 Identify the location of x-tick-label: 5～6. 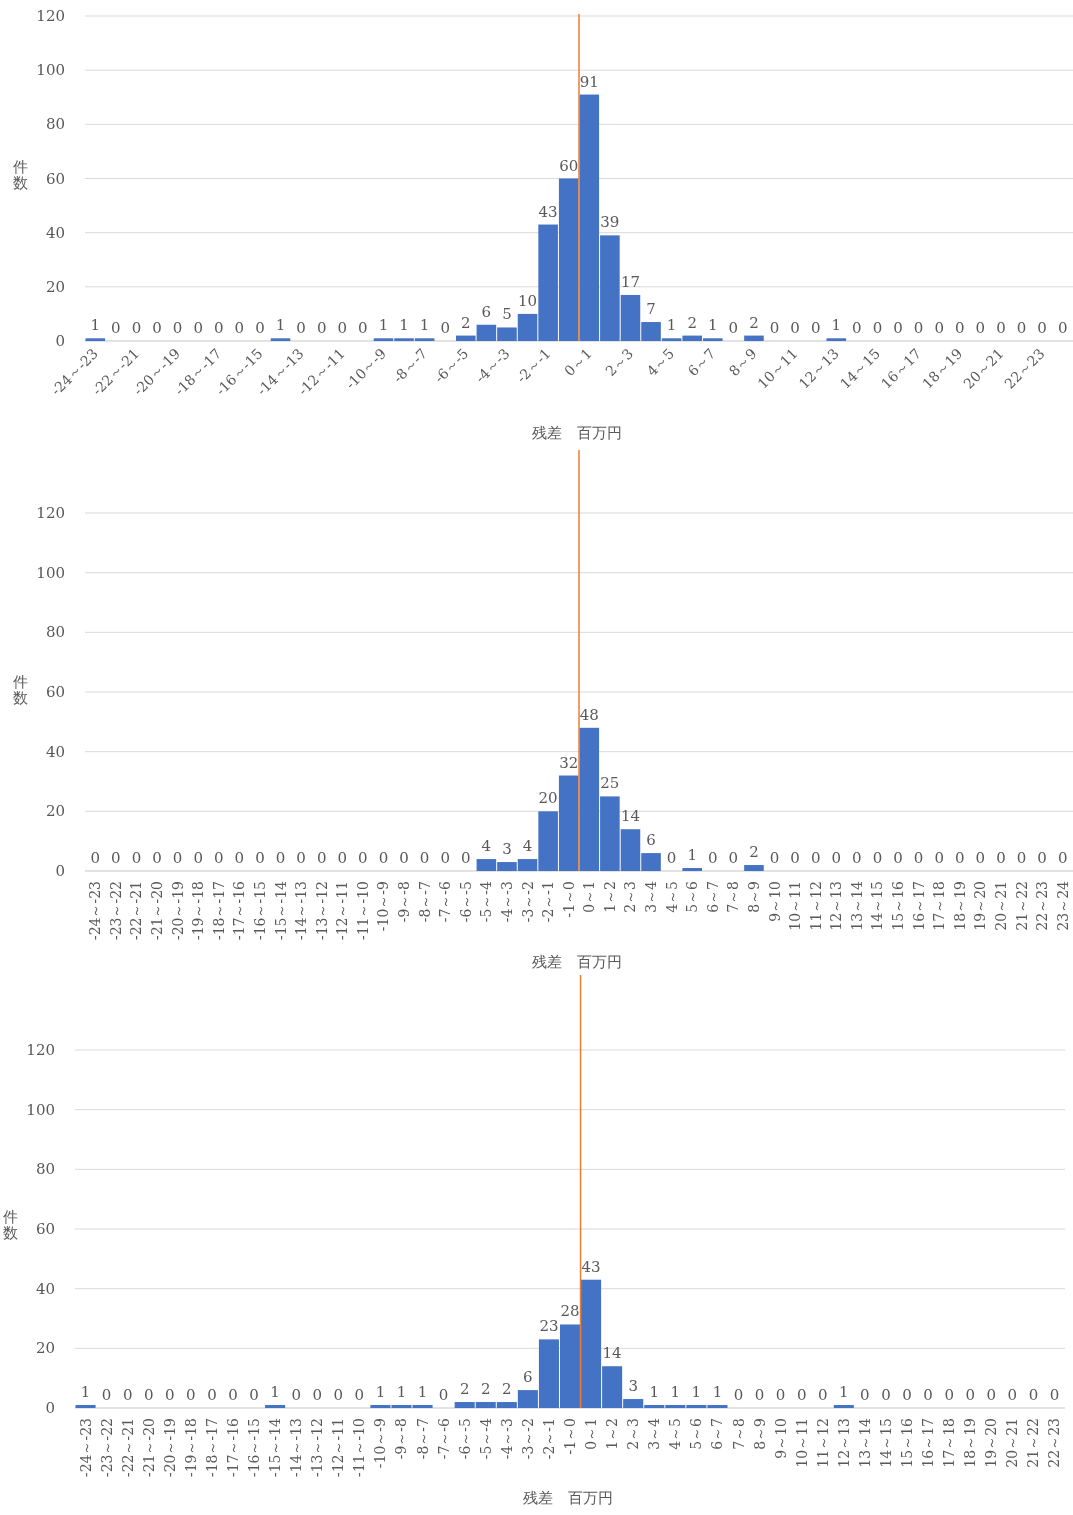
(692, 896).